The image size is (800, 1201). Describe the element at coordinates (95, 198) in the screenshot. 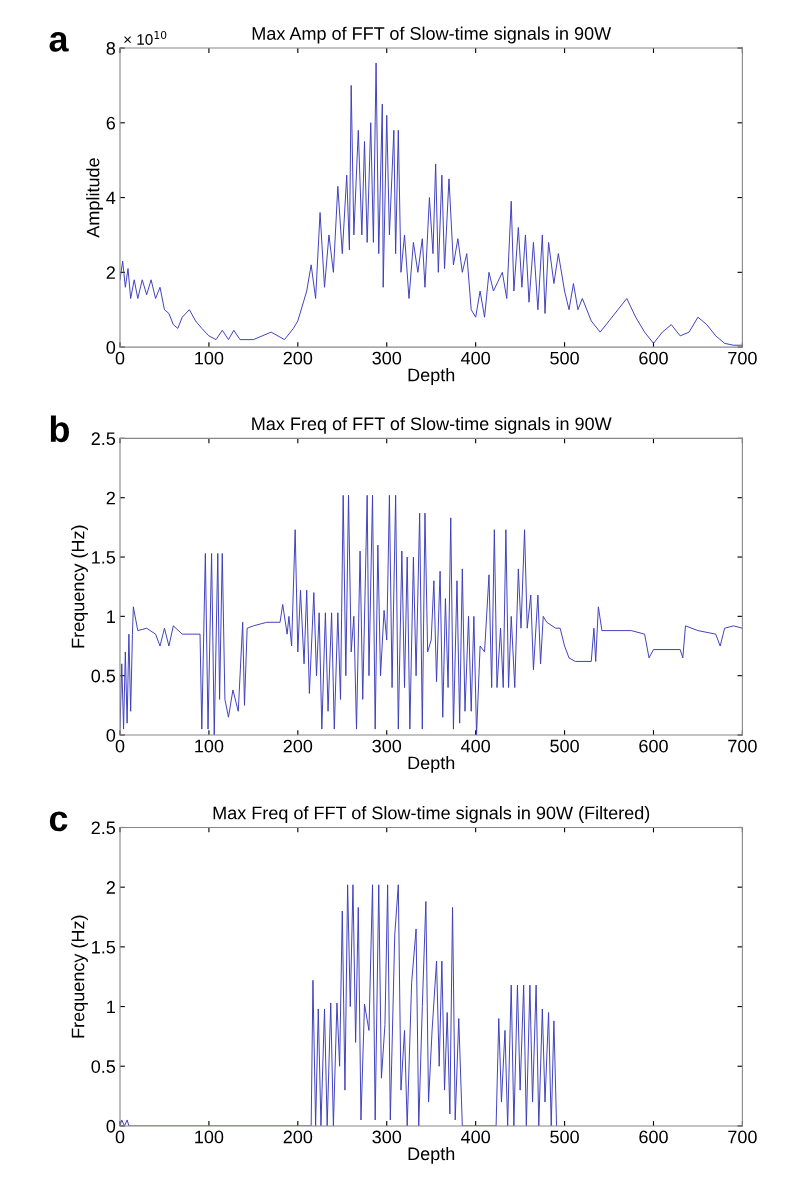

I see `y-axis-title: Amplitude` at that location.